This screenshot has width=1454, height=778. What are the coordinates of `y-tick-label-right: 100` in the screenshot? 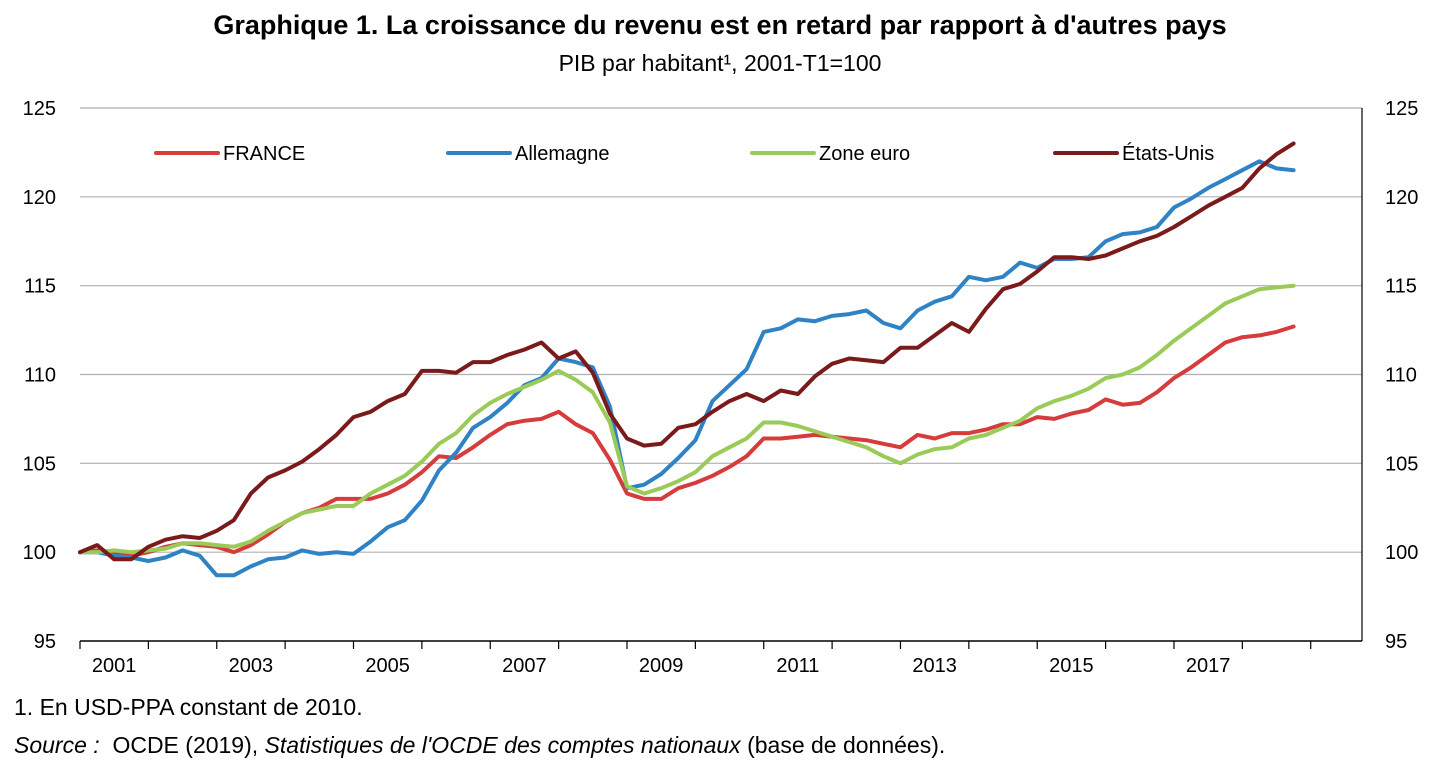 It's located at (1401, 553).